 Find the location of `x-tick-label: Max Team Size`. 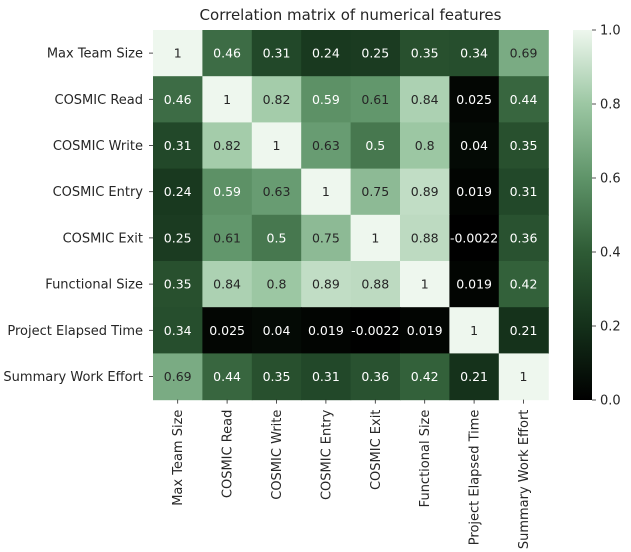

x-tick-label: Max Team Size is located at coordinates (178, 458).